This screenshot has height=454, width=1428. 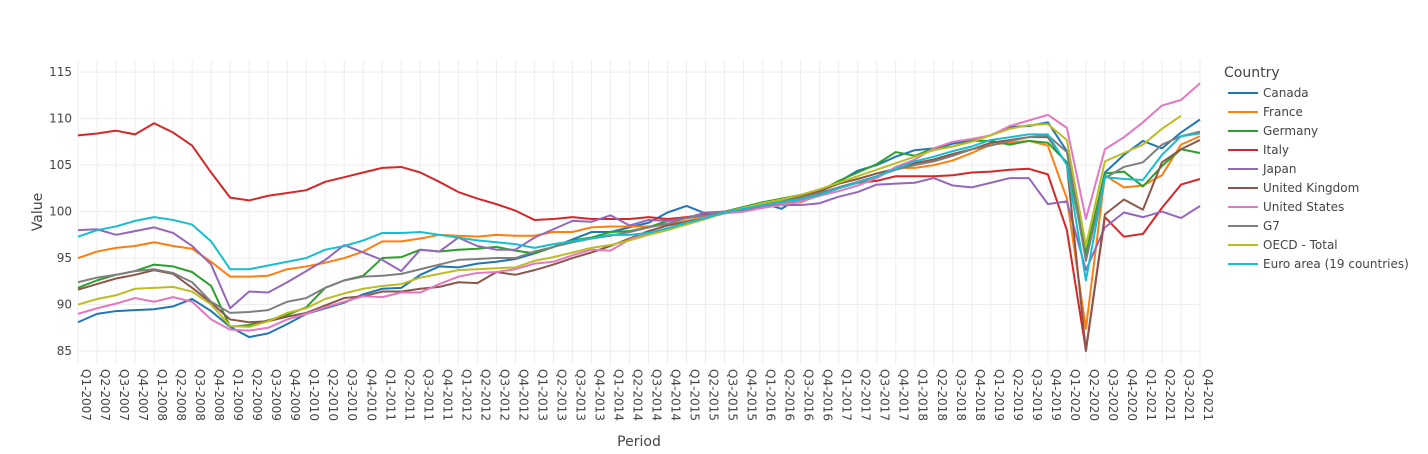 What do you see at coordinates (904, 395) in the screenshot?
I see `x-tick-label: Q4-2017` at bounding box center [904, 395].